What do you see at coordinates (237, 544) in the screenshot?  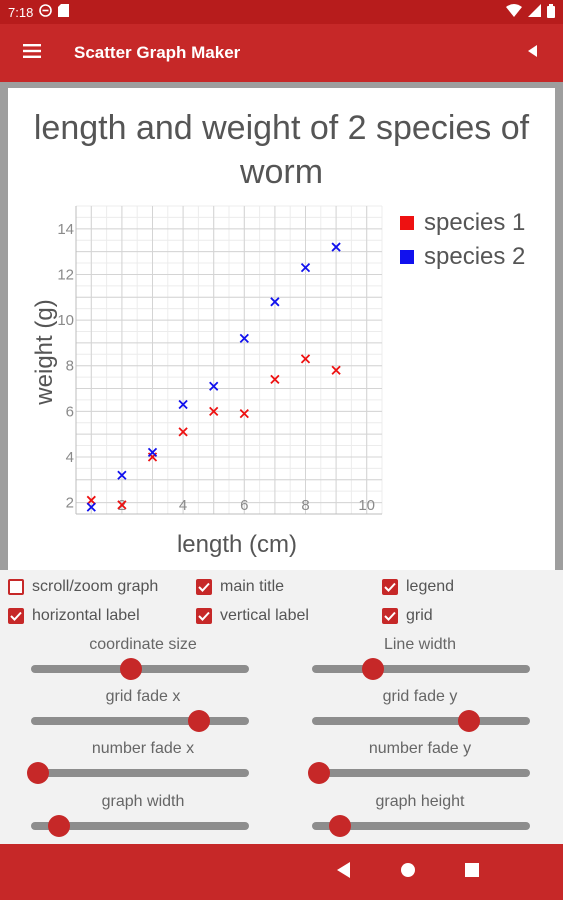 I see `x-axis-label: length (cm)` at bounding box center [237, 544].